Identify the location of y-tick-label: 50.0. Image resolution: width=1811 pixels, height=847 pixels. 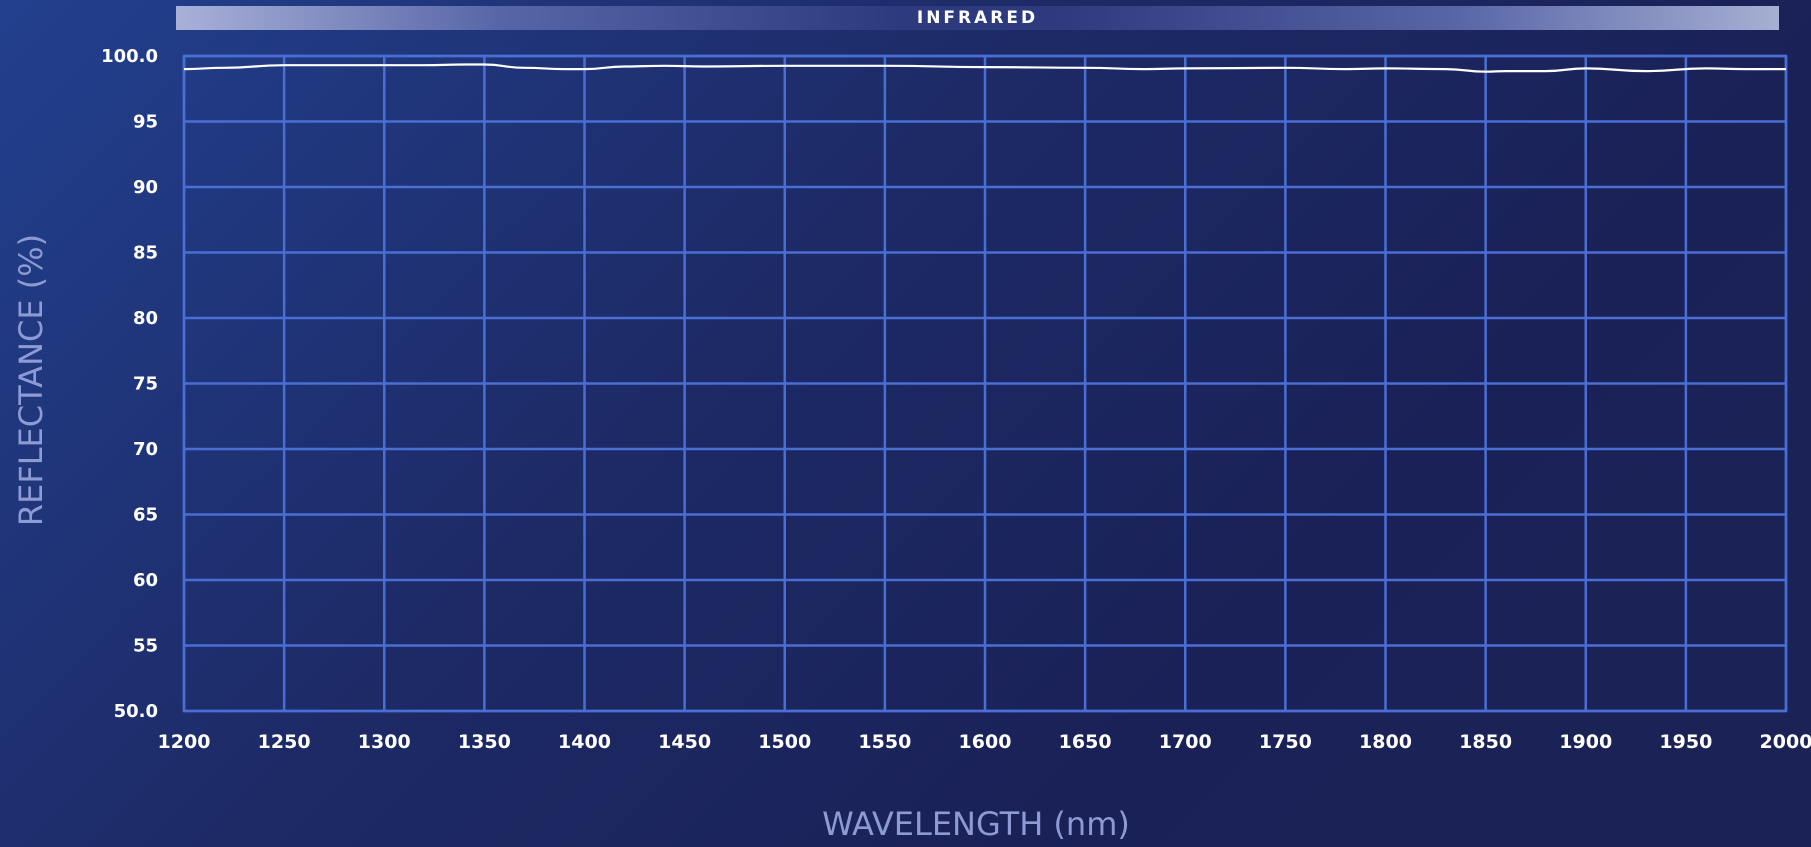
(136, 711).